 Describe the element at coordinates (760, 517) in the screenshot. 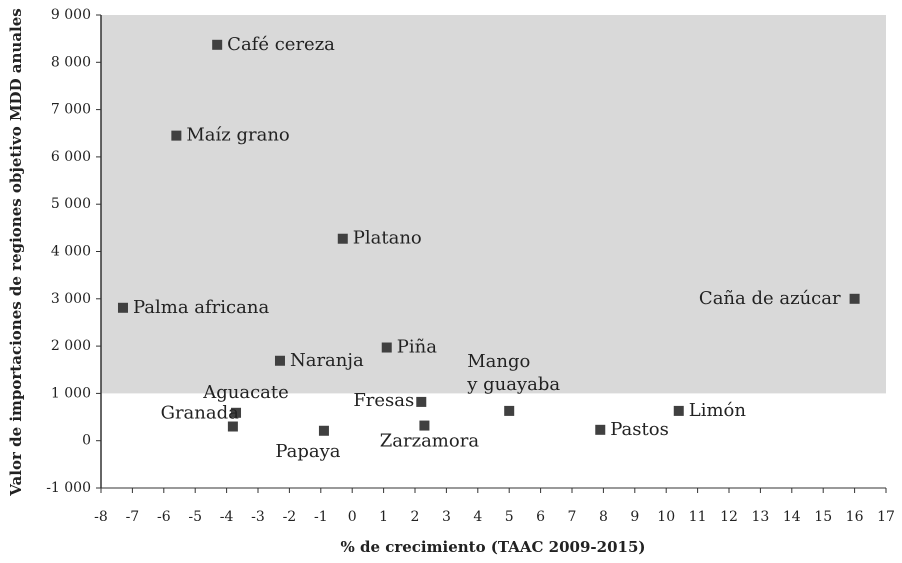

I see `x-tick-label: 13` at that location.